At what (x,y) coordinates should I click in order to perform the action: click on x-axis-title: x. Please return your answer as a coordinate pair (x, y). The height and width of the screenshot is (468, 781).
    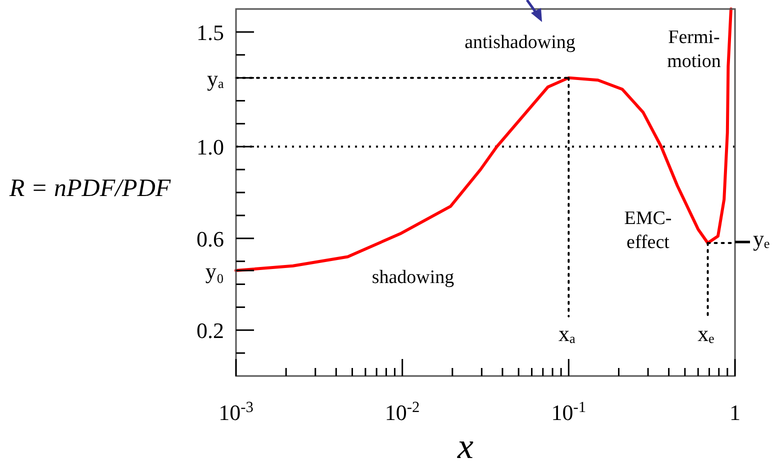
    Looking at the image, I should click on (465, 446).